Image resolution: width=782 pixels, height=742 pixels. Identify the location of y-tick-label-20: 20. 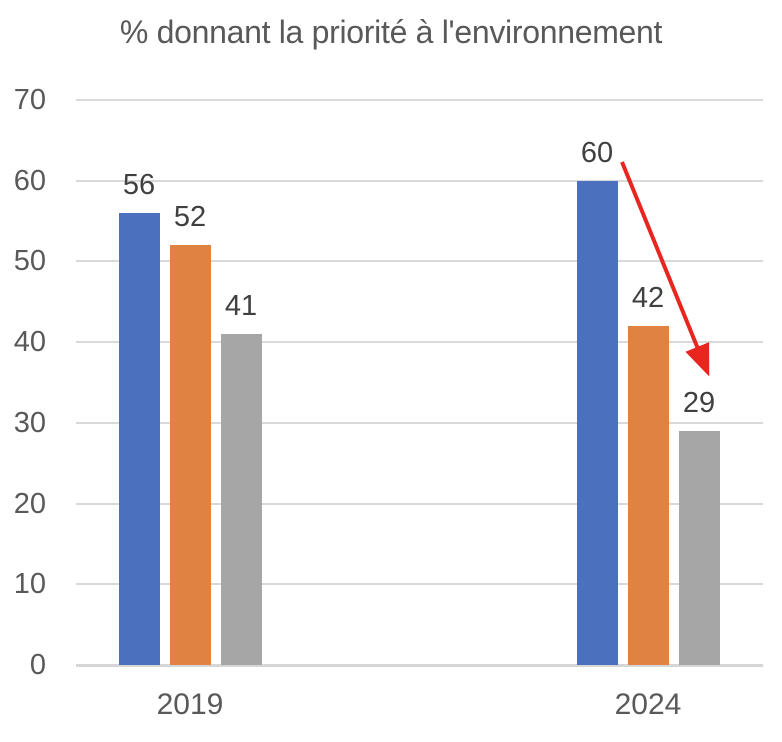
(29, 503).